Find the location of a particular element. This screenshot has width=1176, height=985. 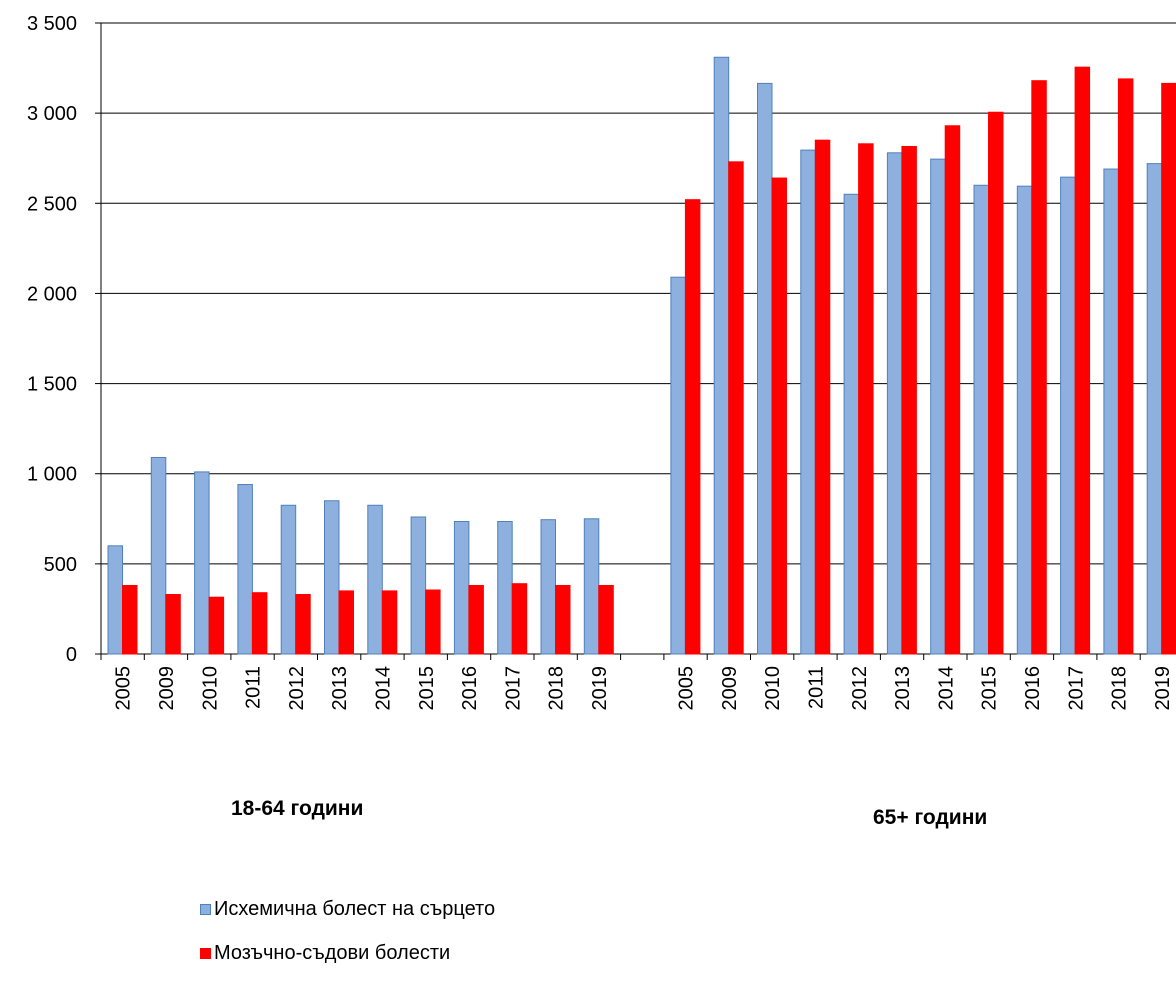

bar-cerebrovascular-g0-2010 is located at coordinates (216, 625).